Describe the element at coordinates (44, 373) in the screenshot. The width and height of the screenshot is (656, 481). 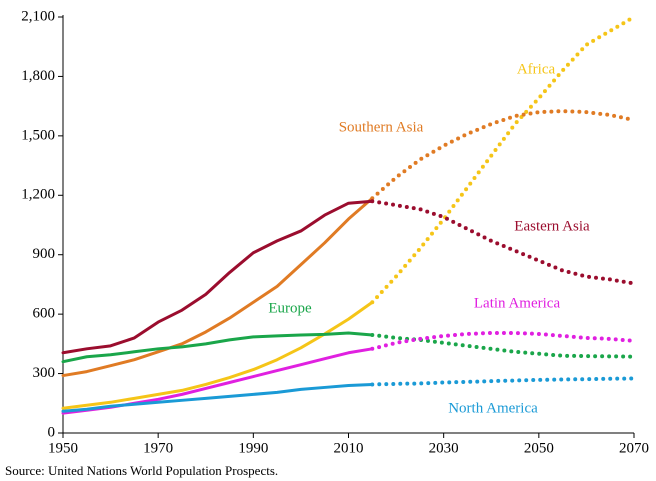
I see `y-tick-label: 300` at that location.